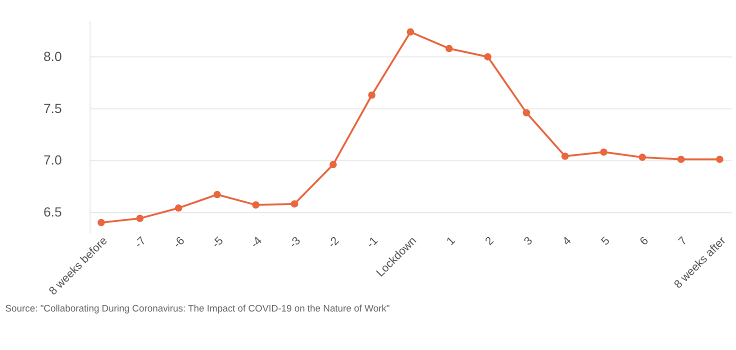 This screenshot has height=350, width=736. What do you see at coordinates (218, 242) in the screenshot?
I see `x-tick-label: -5` at bounding box center [218, 242].